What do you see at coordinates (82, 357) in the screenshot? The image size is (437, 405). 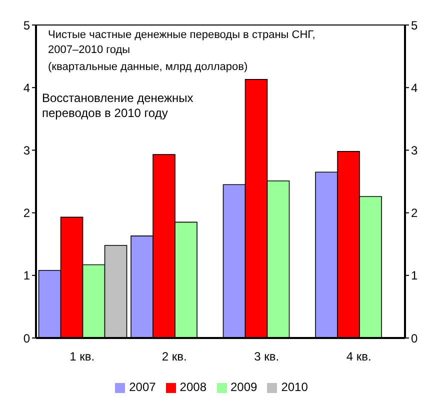 I see `x-tick-label: 1 кв.` at bounding box center [82, 357].